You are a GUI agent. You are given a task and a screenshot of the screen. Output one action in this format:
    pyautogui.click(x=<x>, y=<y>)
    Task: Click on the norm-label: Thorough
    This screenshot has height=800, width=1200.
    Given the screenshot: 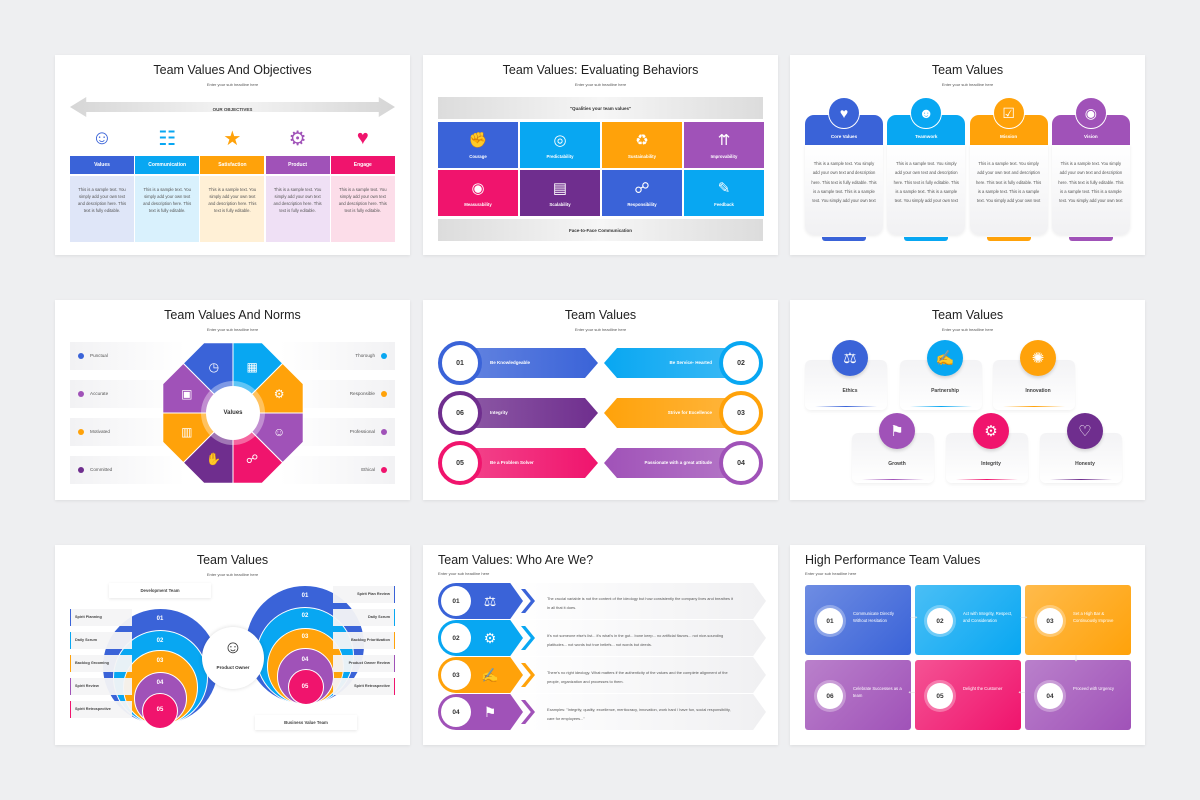 What is the action you would take?
    pyautogui.click(x=365, y=355)
    